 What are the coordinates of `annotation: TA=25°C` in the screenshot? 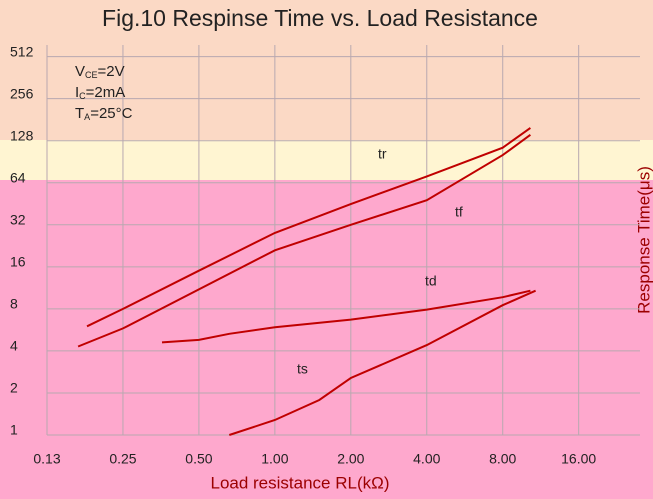 It's located at (104, 113).